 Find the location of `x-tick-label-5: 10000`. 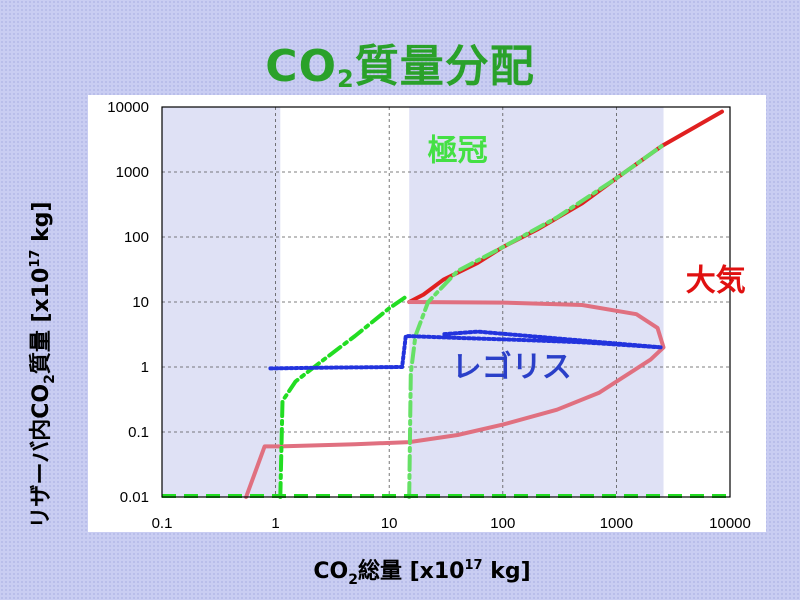

x-tick-label-5: 10000 is located at coordinates (730, 523).